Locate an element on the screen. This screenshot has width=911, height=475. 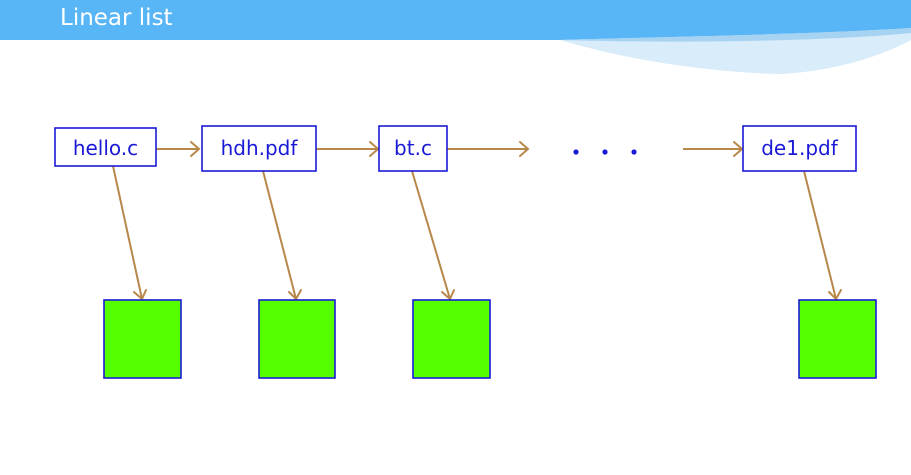
entry-node: bt.c is located at coordinates (413, 148).